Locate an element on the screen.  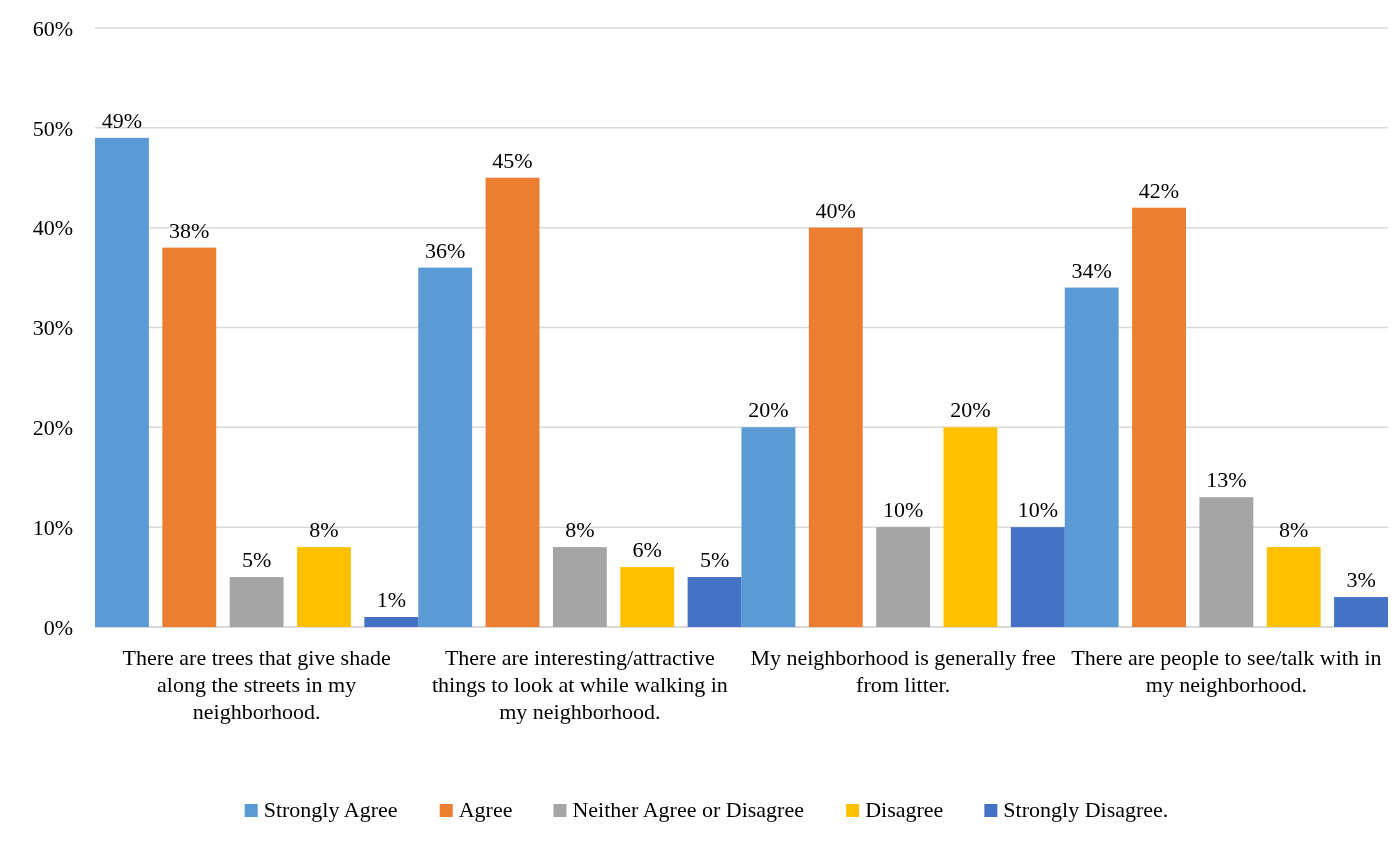
y-tick-label: 10% is located at coordinates (52, 527).